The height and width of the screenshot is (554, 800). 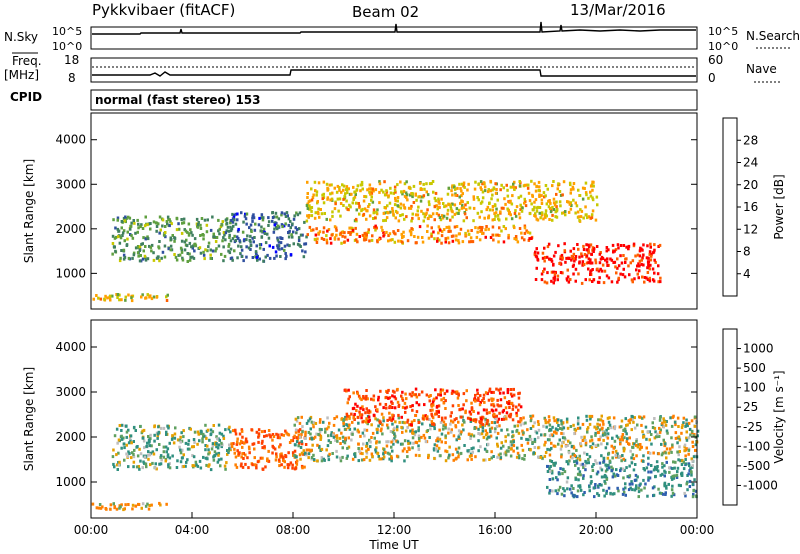 I want to click on cpid-panel-frame, so click(x=394, y=100).